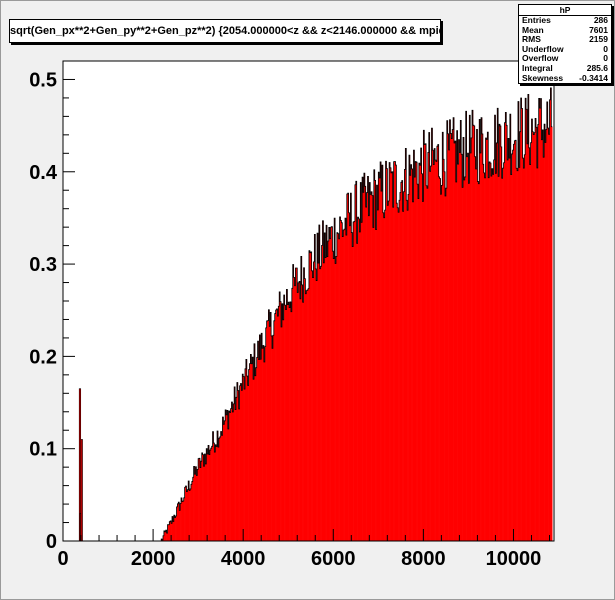 This screenshot has width=615, height=600. Describe the element at coordinates (565, 10) in the screenshot. I see `stats-histogram-name: hP` at that location.